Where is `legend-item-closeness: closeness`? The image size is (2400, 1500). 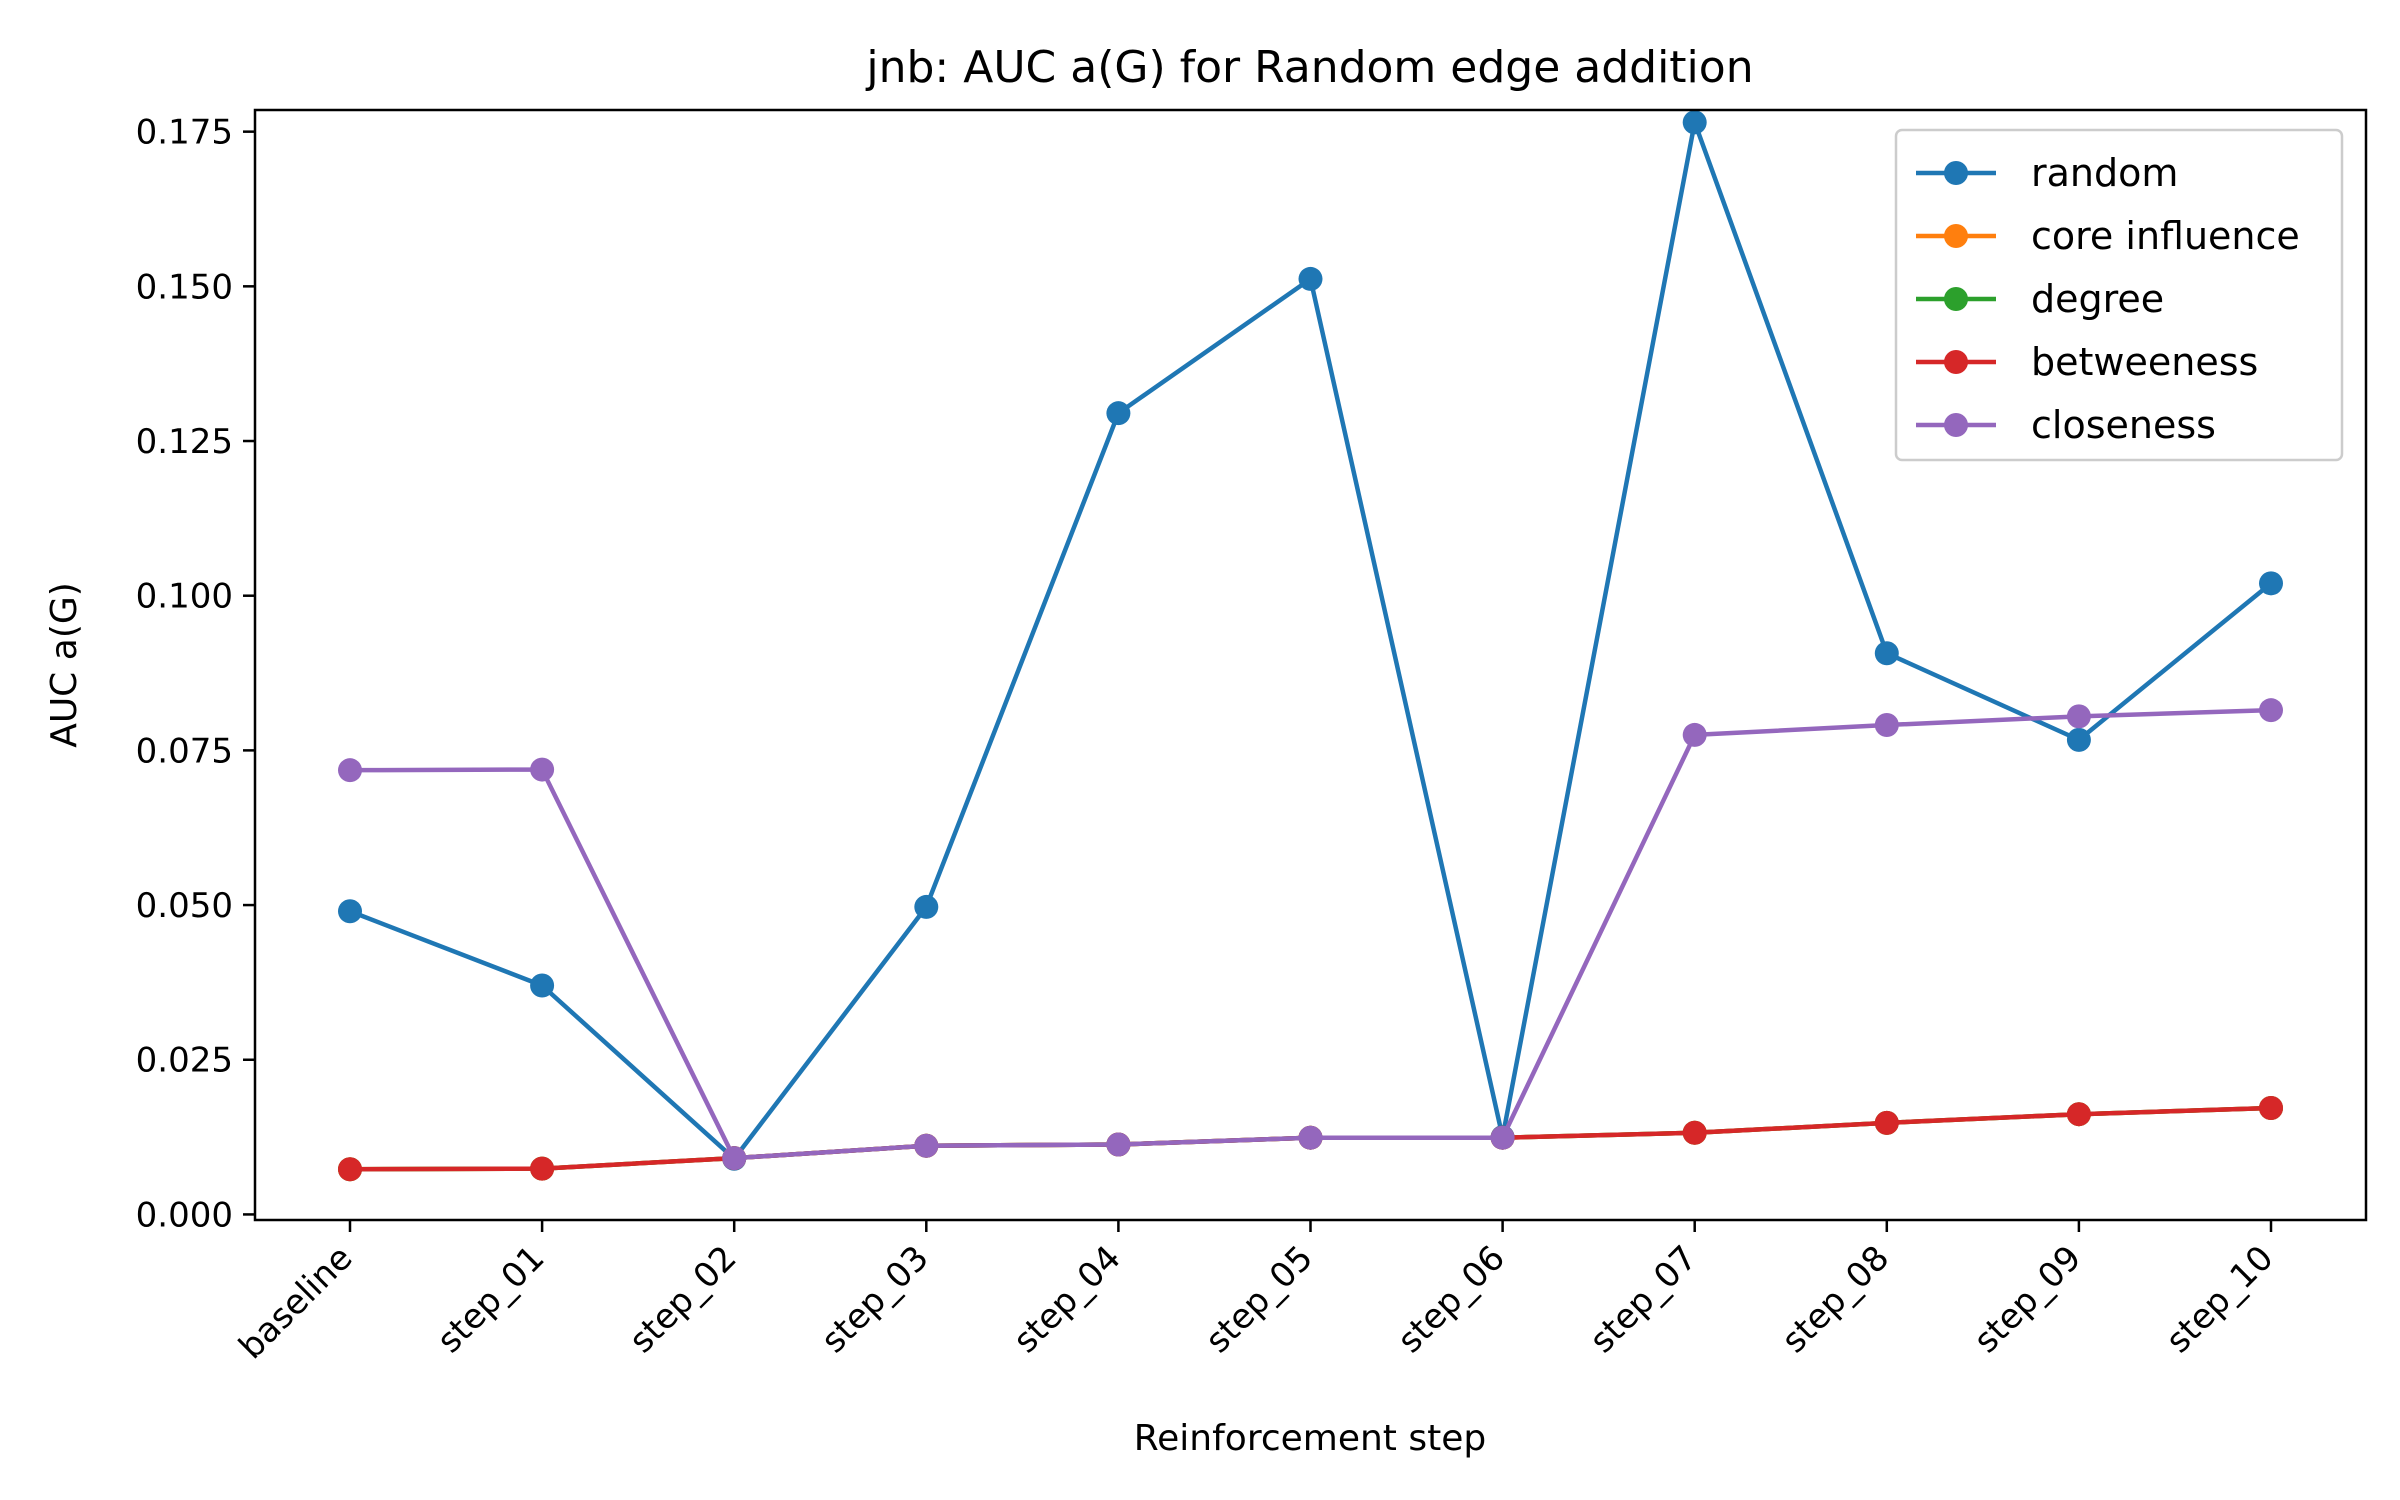 legend-item-closeness: closeness is located at coordinates (2066, 425).